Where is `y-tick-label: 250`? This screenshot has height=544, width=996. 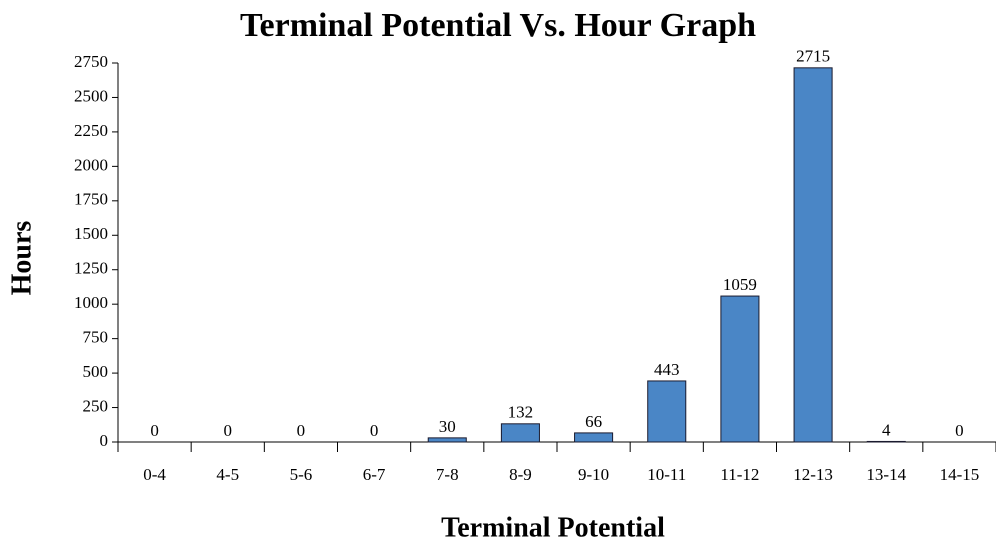
y-tick-label: 250 is located at coordinates (96, 405).